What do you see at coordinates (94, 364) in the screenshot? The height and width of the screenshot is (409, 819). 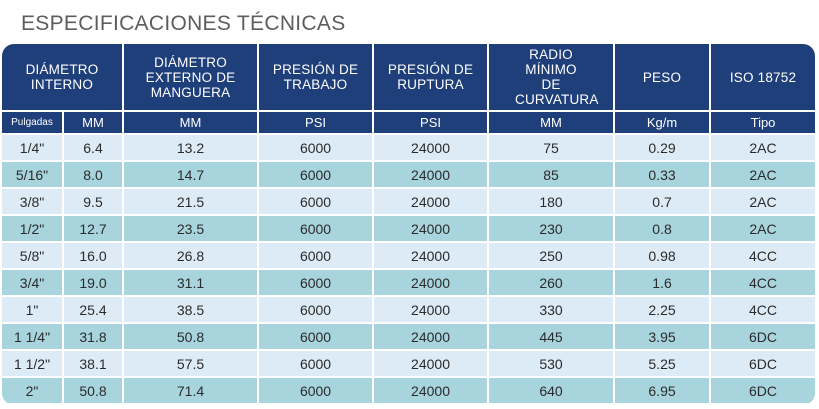 I see `cell-mm-interno: 38.1` at bounding box center [94, 364].